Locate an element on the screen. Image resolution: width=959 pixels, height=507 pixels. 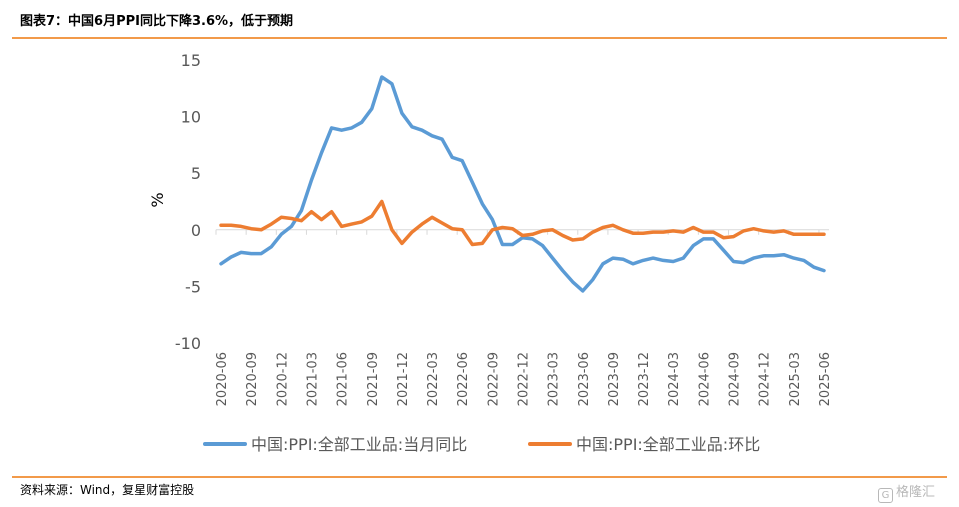
x-tick-label: 2022-09 is located at coordinates (493, 379).